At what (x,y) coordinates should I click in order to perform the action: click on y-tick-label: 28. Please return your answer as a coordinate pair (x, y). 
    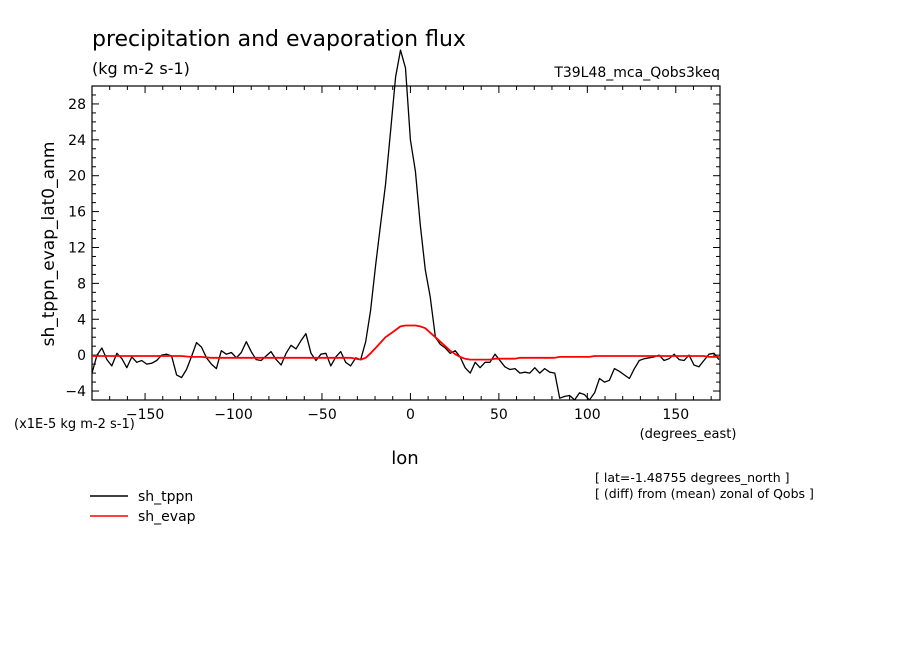
    Looking at the image, I should click on (77, 105).